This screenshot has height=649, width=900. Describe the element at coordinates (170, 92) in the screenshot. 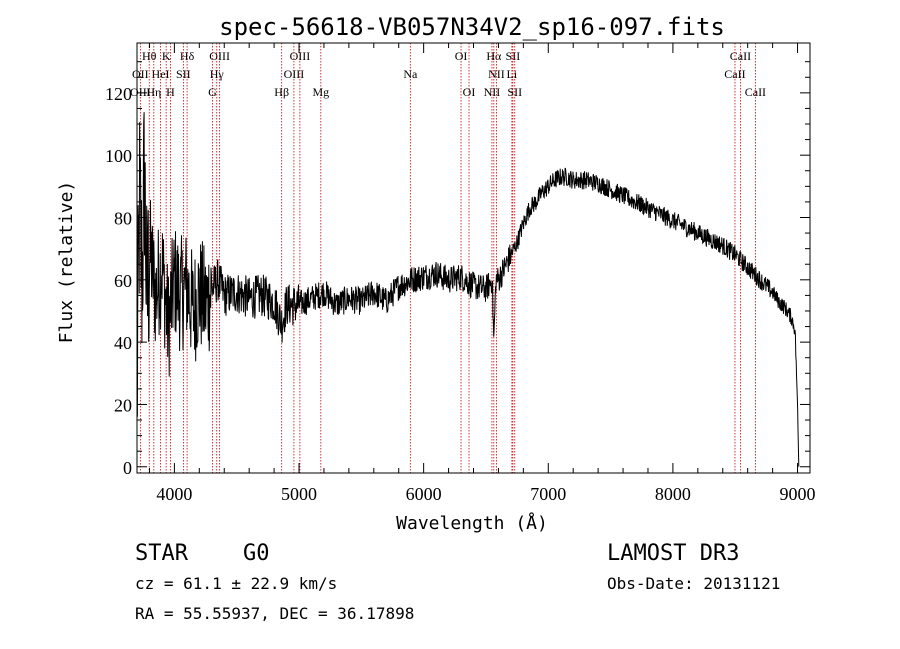

I see `line-marker-label: H` at that location.